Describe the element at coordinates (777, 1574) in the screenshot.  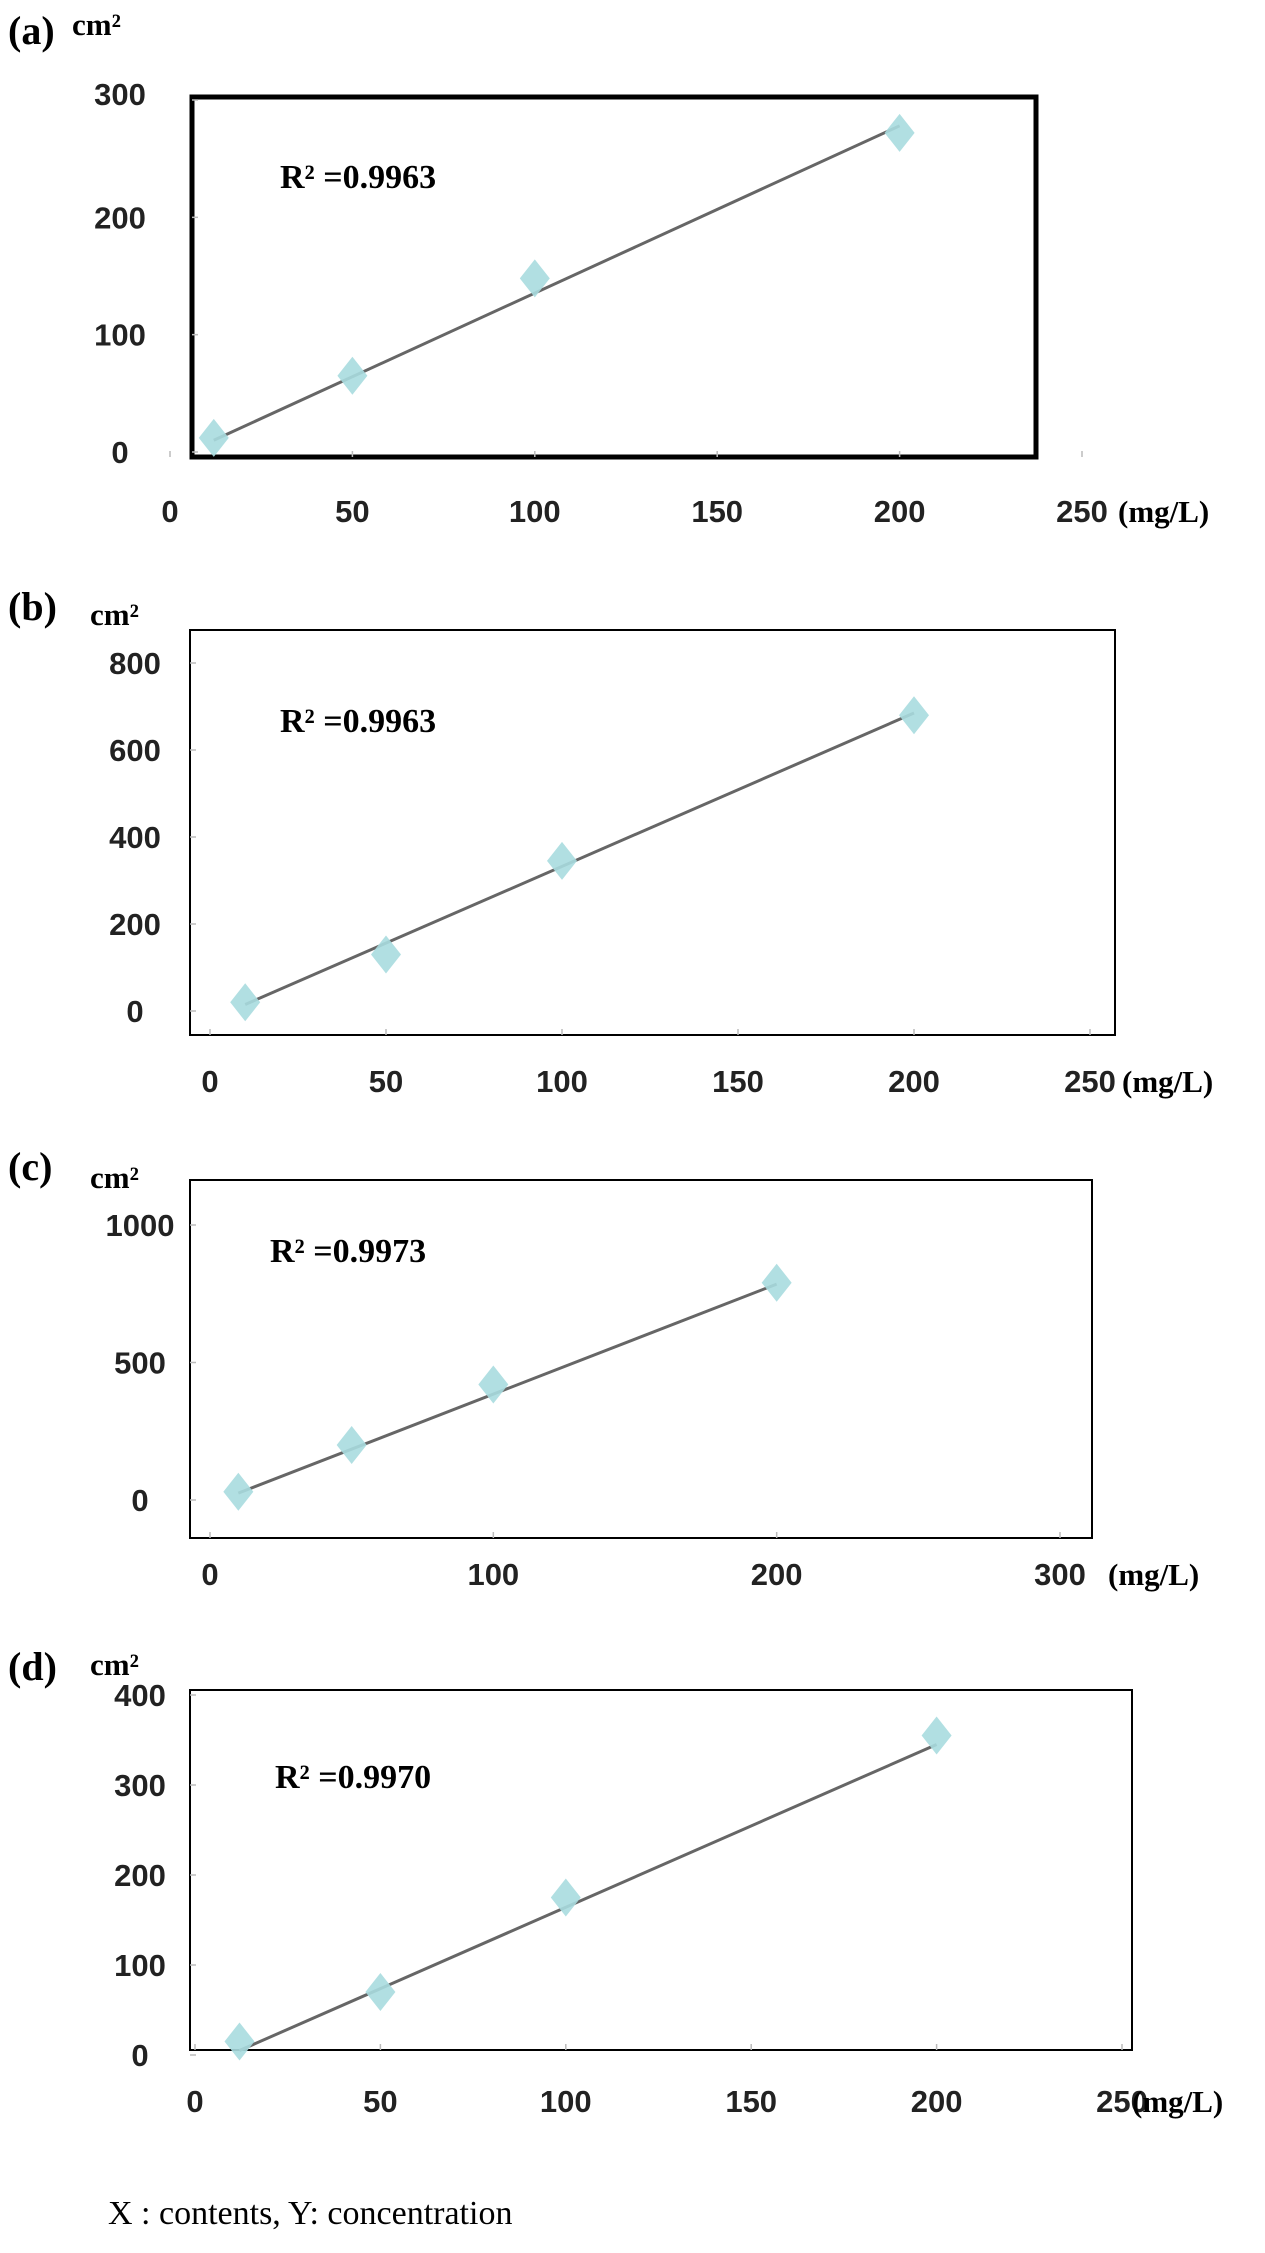
I see `chart-c-xtick-label: 200` at that location.